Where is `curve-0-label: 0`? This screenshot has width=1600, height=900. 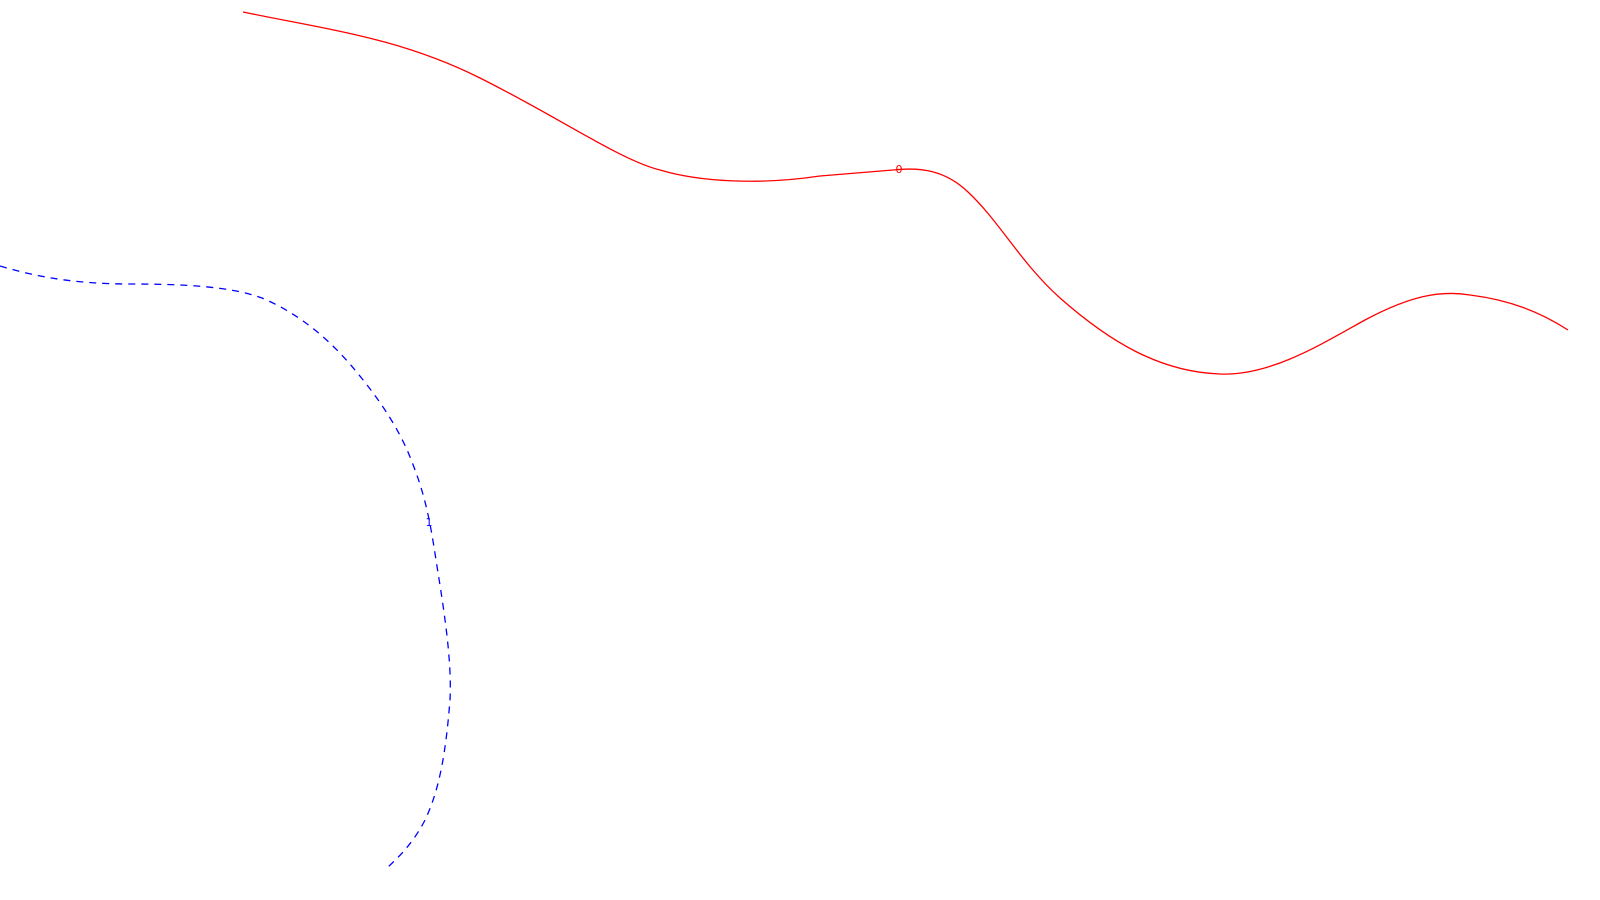 curve-0-label: 0 is located at coordinates (899, 169).